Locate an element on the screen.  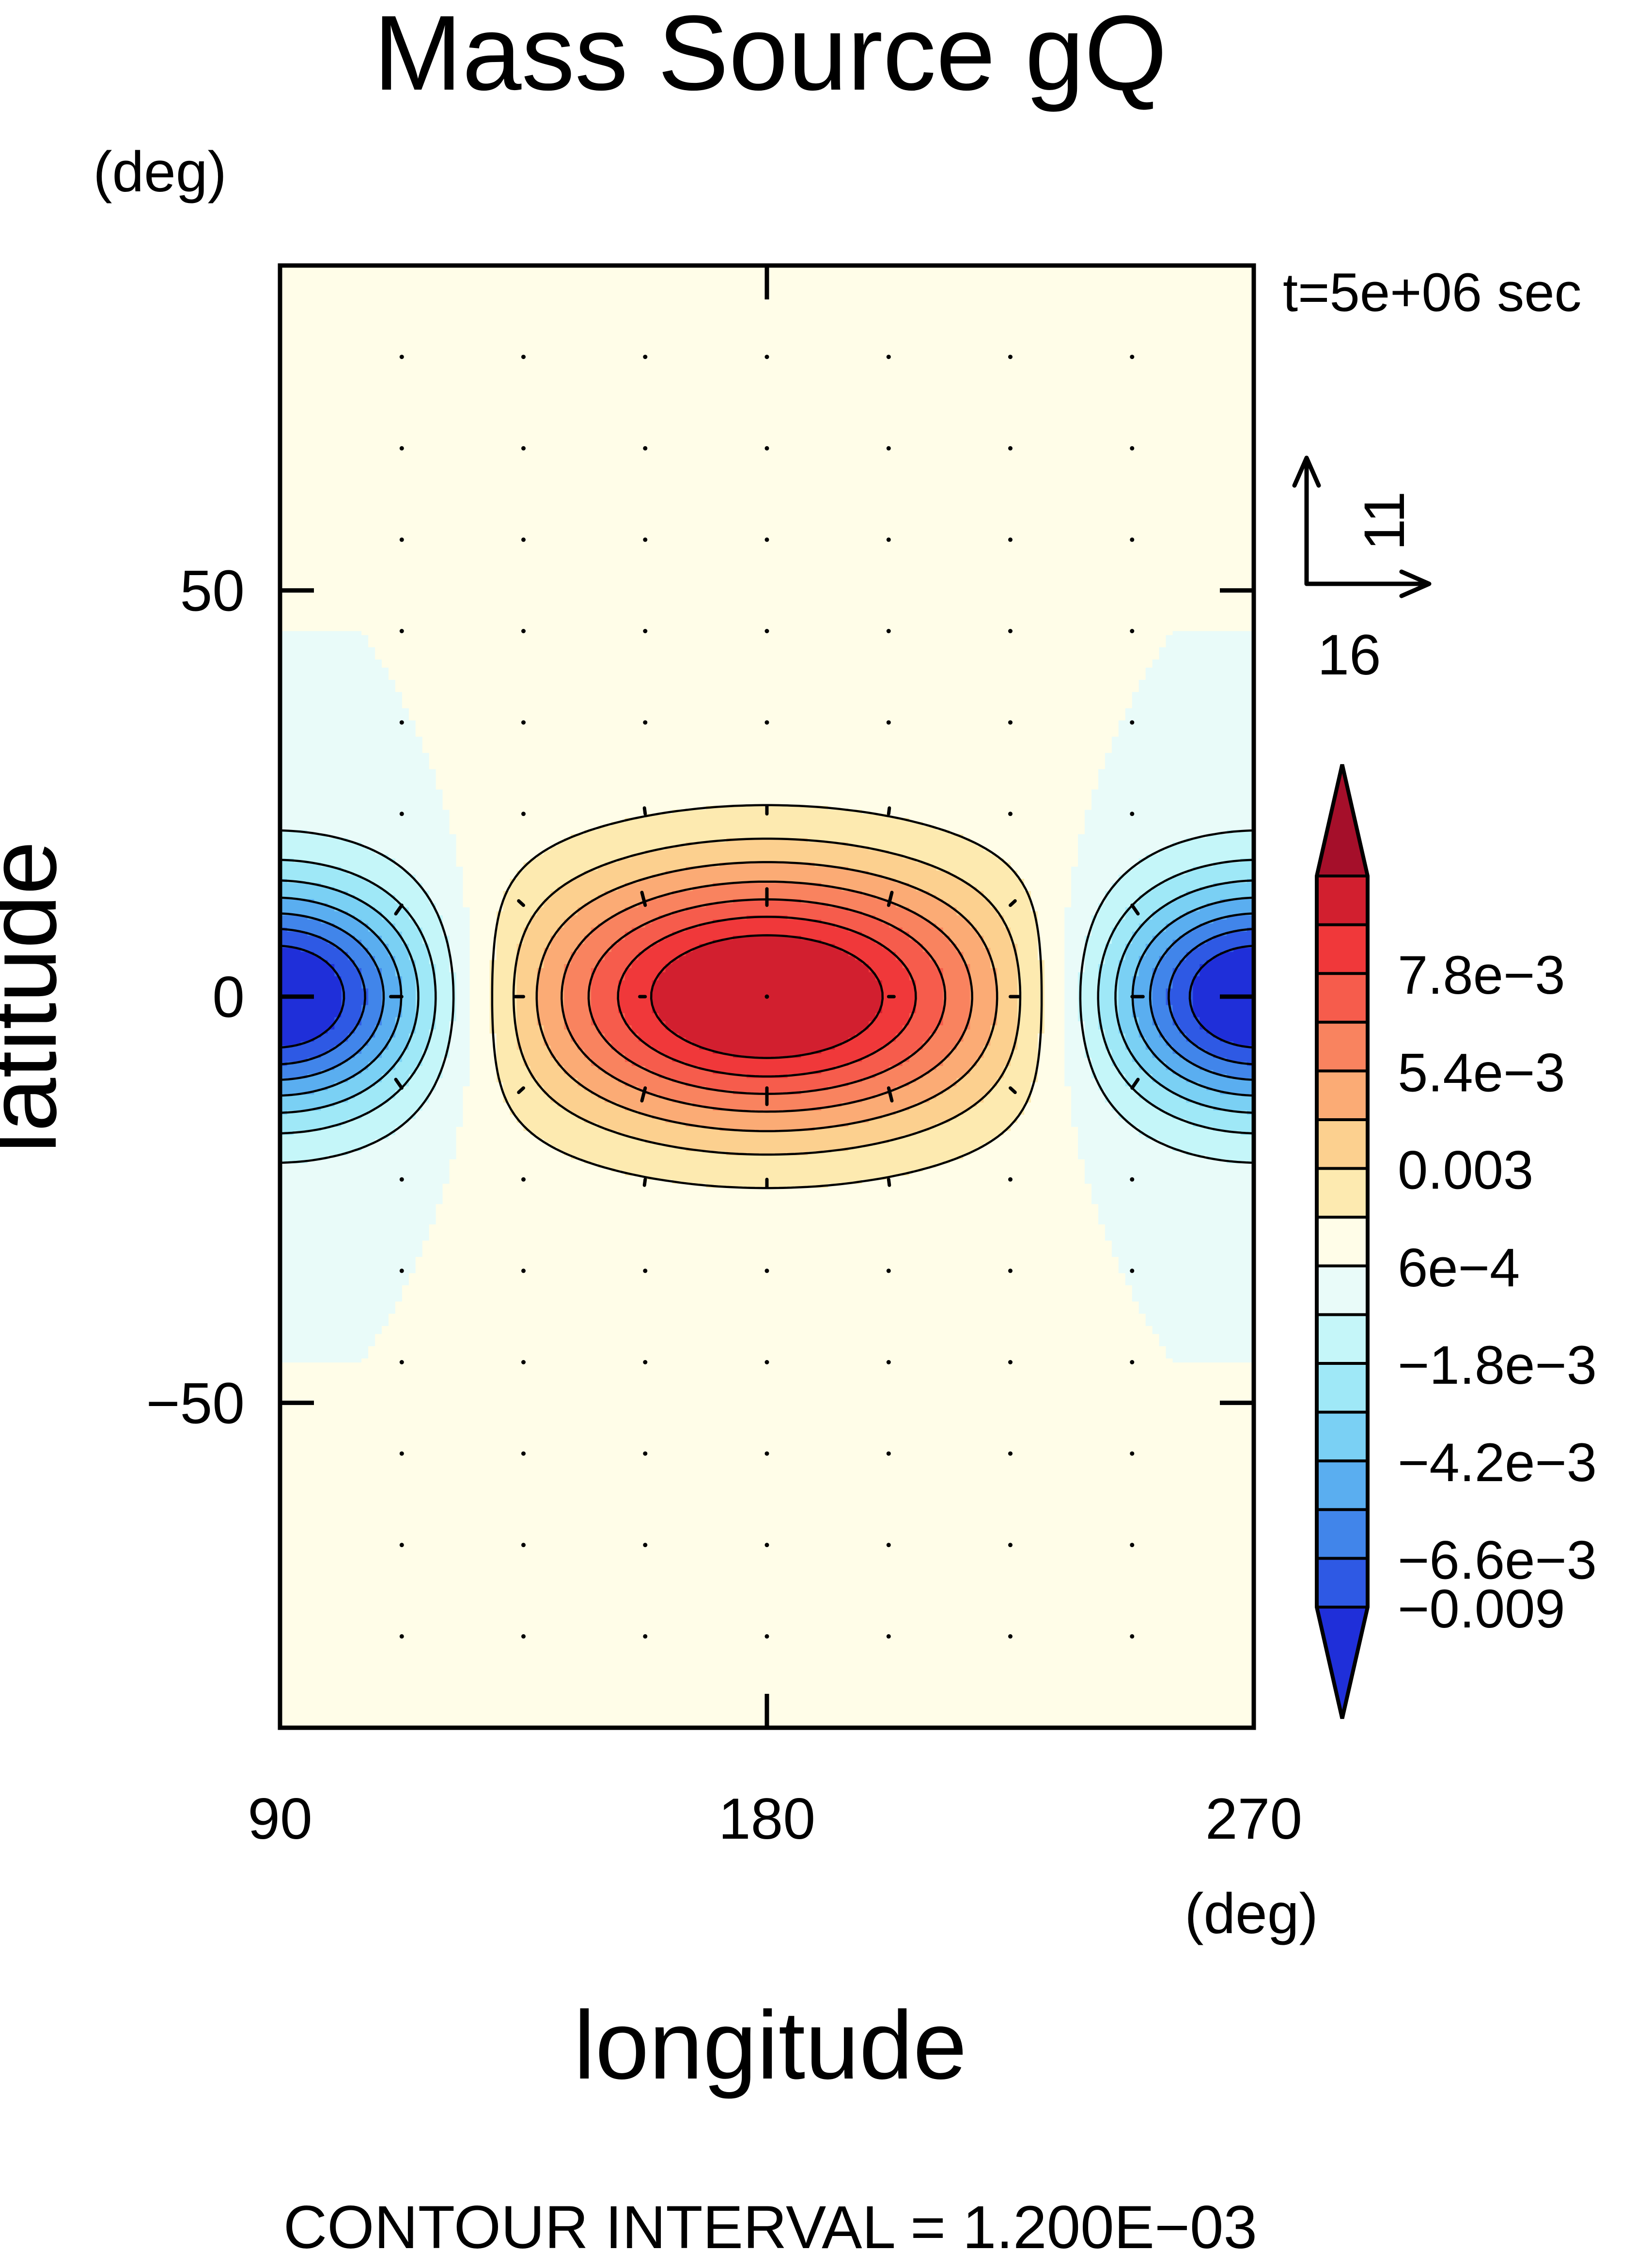
colorbar-bottom-triangle is located at coordinates (1342, 1663).